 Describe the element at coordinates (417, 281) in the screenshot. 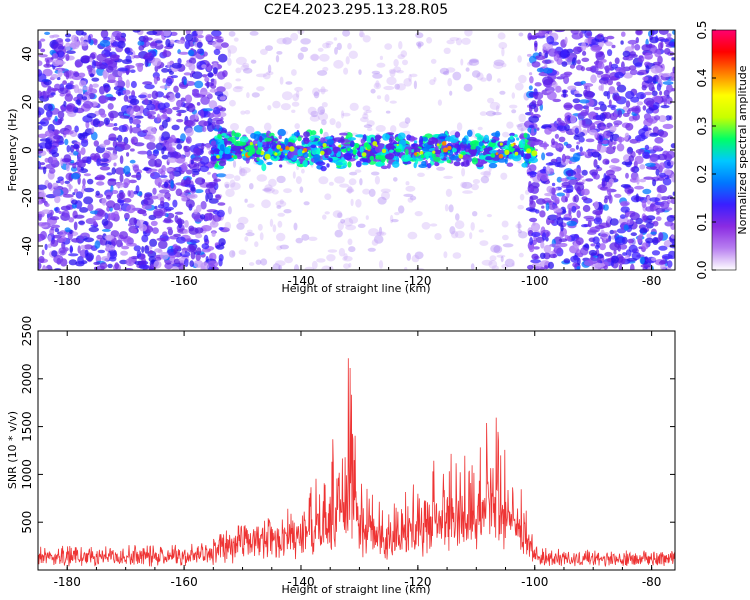

I see `x-tick-label: -120` at that location.